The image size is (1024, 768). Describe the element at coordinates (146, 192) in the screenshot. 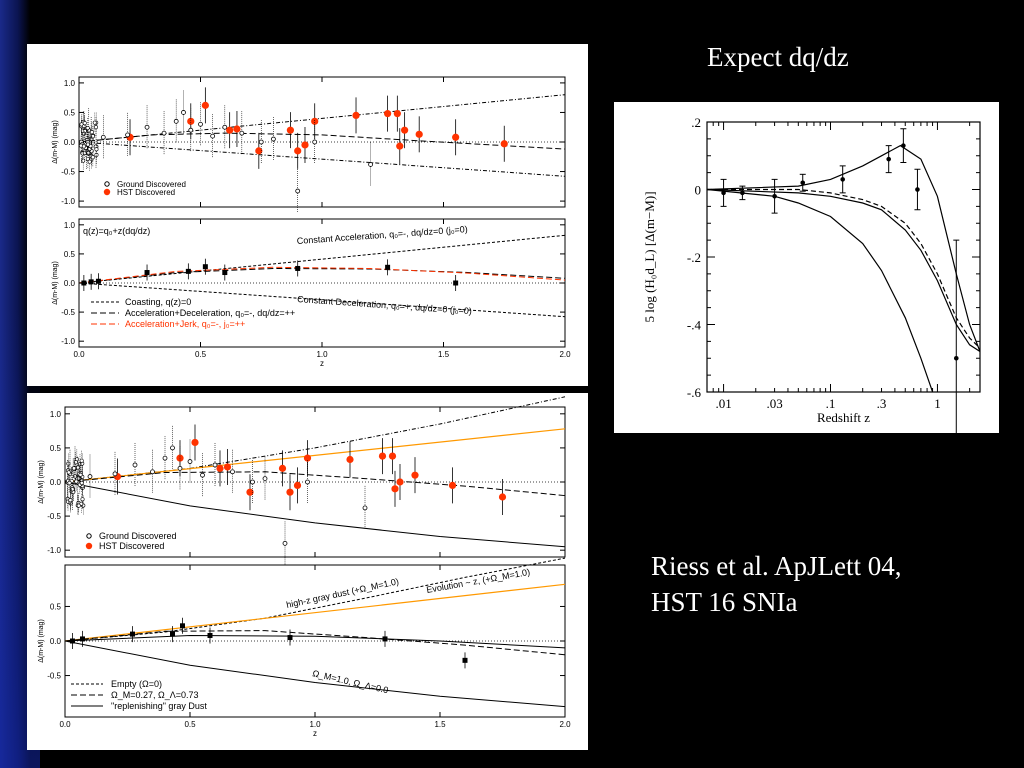

I see `legend-hst-label: HST Discovered` at that location.